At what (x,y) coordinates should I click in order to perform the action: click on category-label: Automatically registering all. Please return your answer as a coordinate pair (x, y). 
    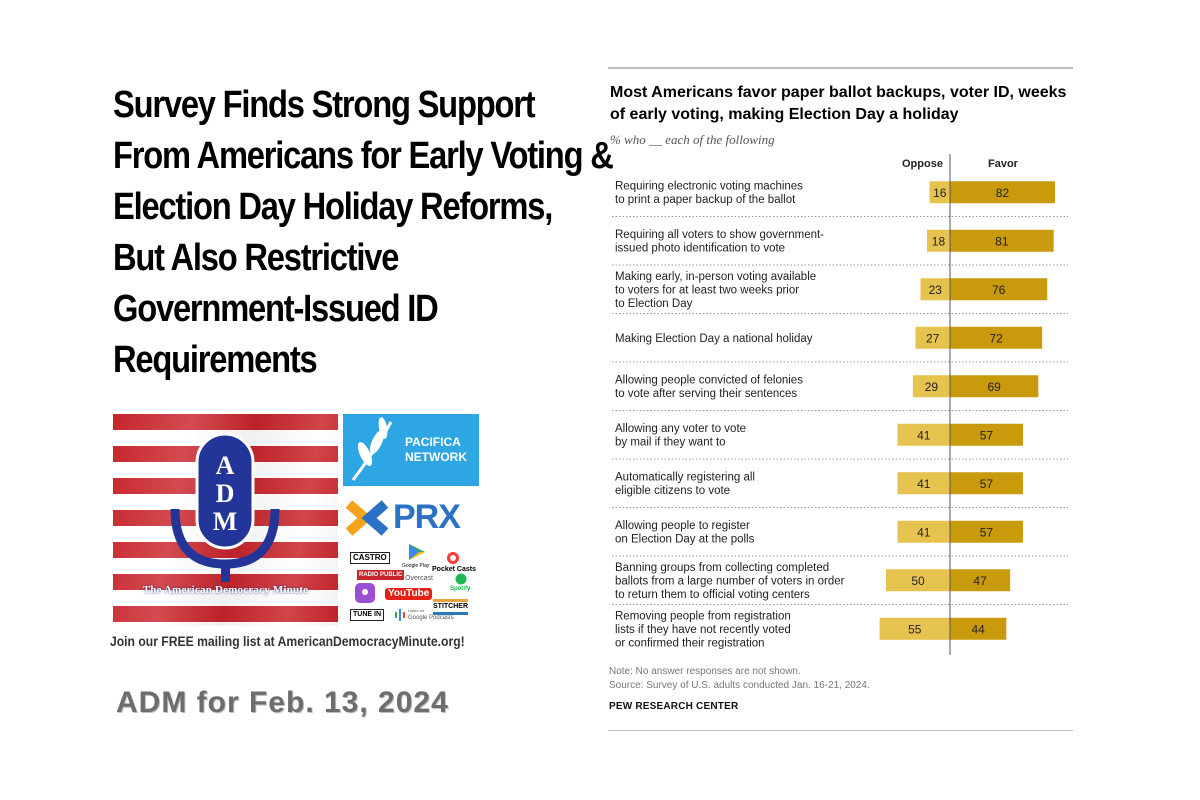
    Looking at the image, I should click on (685, 478).